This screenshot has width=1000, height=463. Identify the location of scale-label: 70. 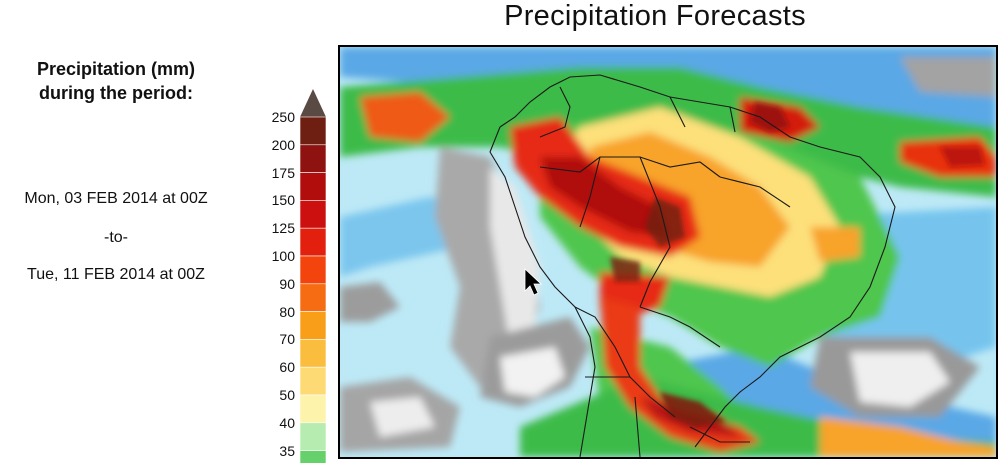
(287, 339).